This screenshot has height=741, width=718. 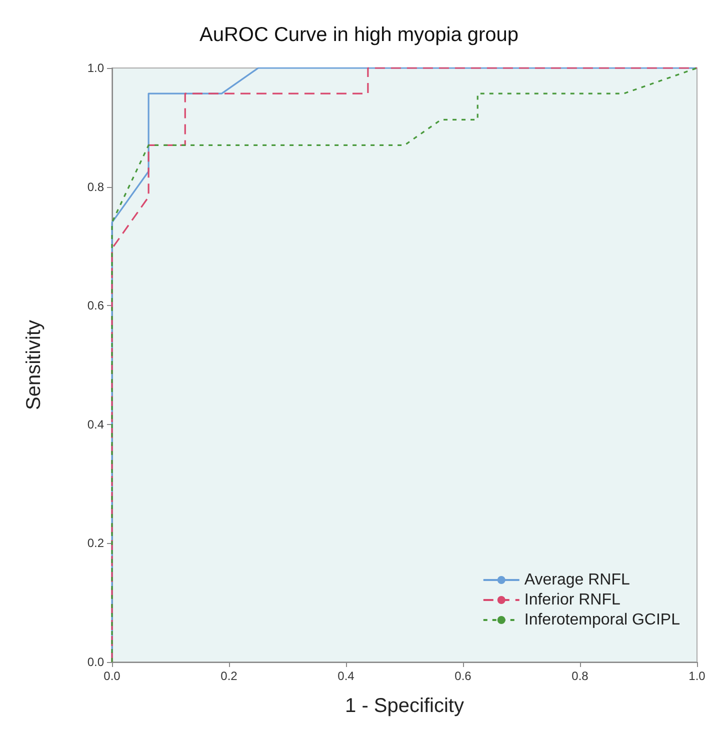 What do you see at coordinates (359, 35) in the screenshot?
I see `chart-title: AuROC Curve in high myopia group` at bounding box center [359, 35].